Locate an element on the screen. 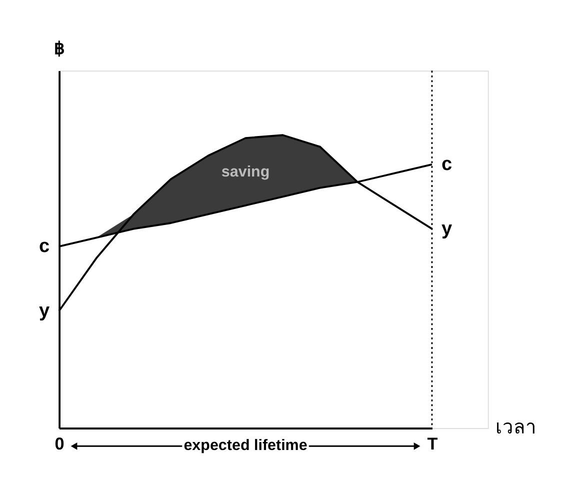  text: y is located at coordinates (446, 229).